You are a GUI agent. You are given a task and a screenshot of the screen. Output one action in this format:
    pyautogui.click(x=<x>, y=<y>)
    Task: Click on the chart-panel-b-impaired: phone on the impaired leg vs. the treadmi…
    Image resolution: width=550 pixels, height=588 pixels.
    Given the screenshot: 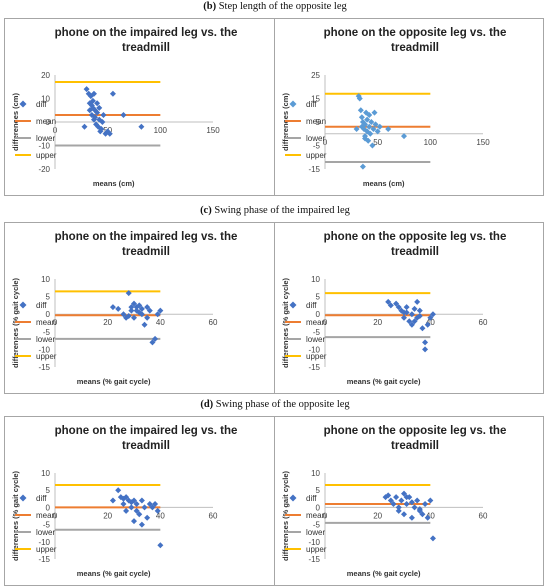 What is the action you would take?
    pyautogui.click(x=140, y=107)
    